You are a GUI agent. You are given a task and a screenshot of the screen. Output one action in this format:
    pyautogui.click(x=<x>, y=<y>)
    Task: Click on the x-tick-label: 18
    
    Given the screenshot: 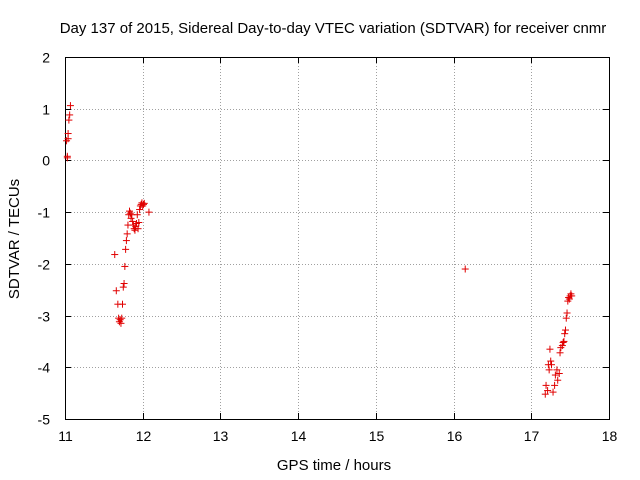 What is the action you would take?
    pyautogui.click(x=610, y=436)
    